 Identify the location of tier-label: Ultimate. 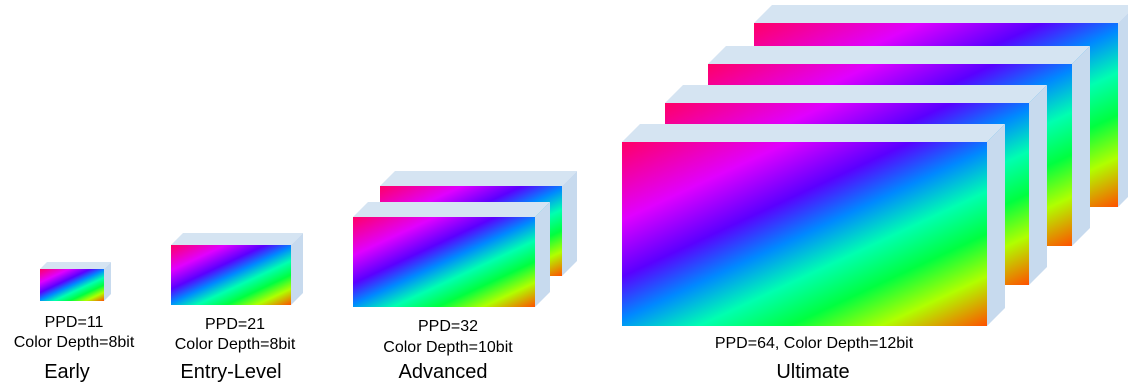
(813, 372).